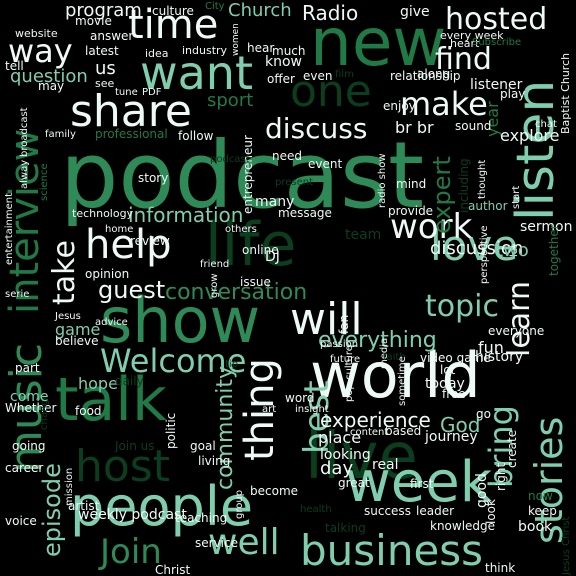 The width and height of the screenshot is (576, 576). What do you see at coordinates (230, 100) in the screenshot?
I see `word-sport: sport` at bounding box center [230, 100].